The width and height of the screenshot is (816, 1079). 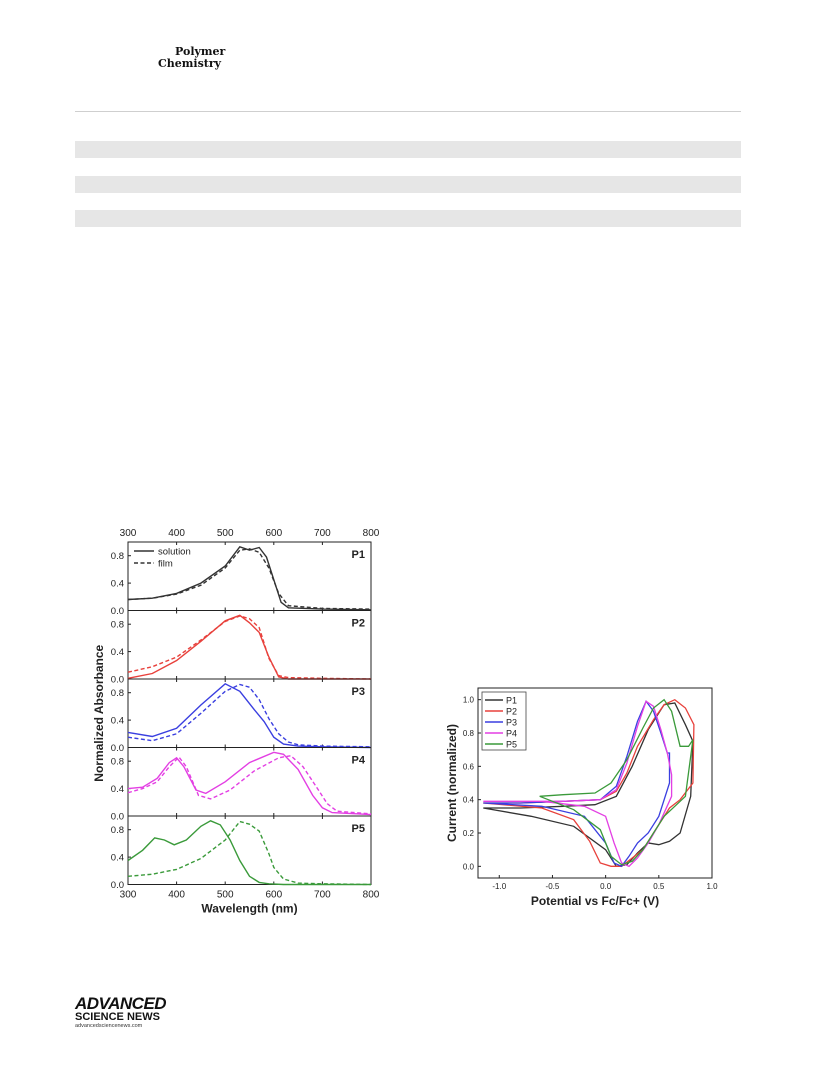 I want to click on top-x-tick-label: 400, so click(x=176, y=533).